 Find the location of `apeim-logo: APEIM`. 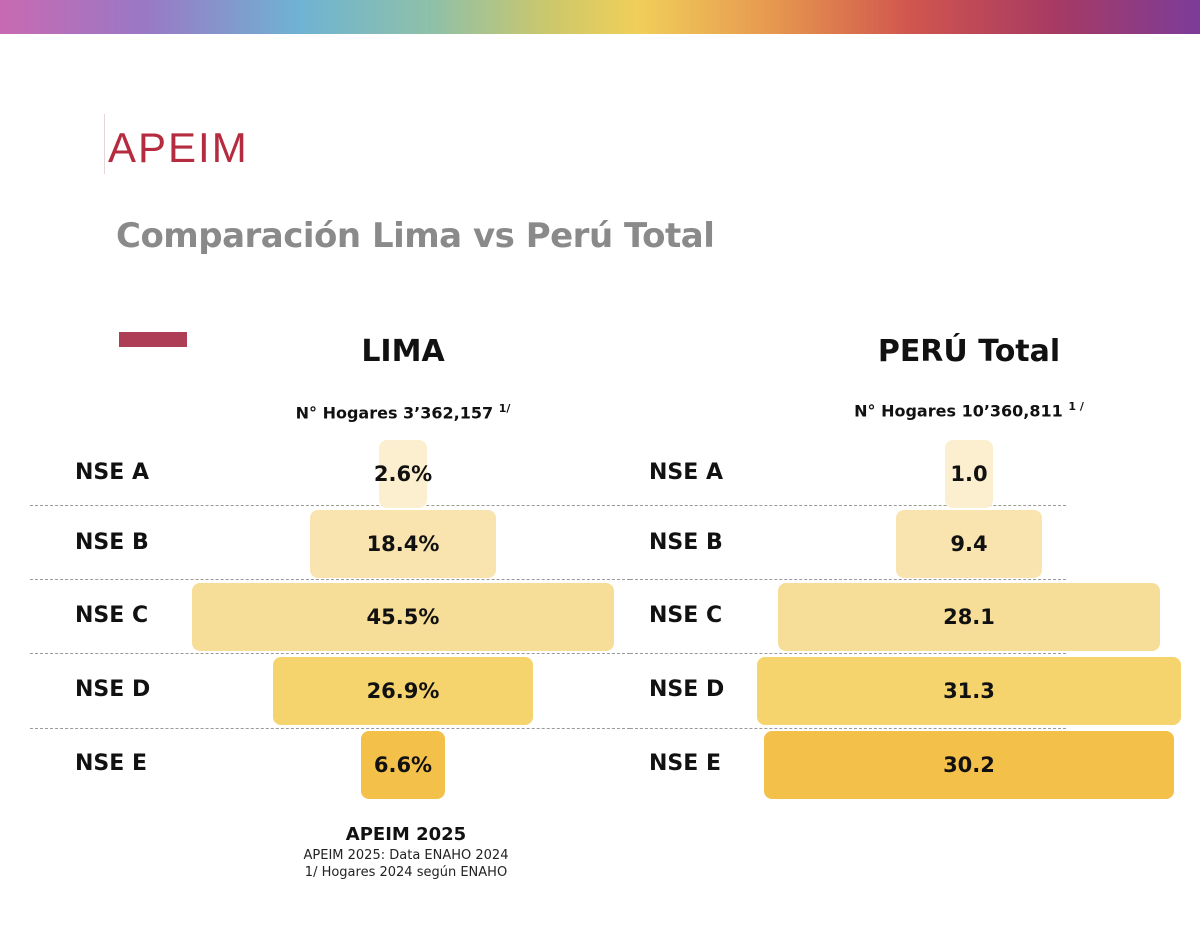

apeim-logo: APEIM is located at coordinates (178, 147).